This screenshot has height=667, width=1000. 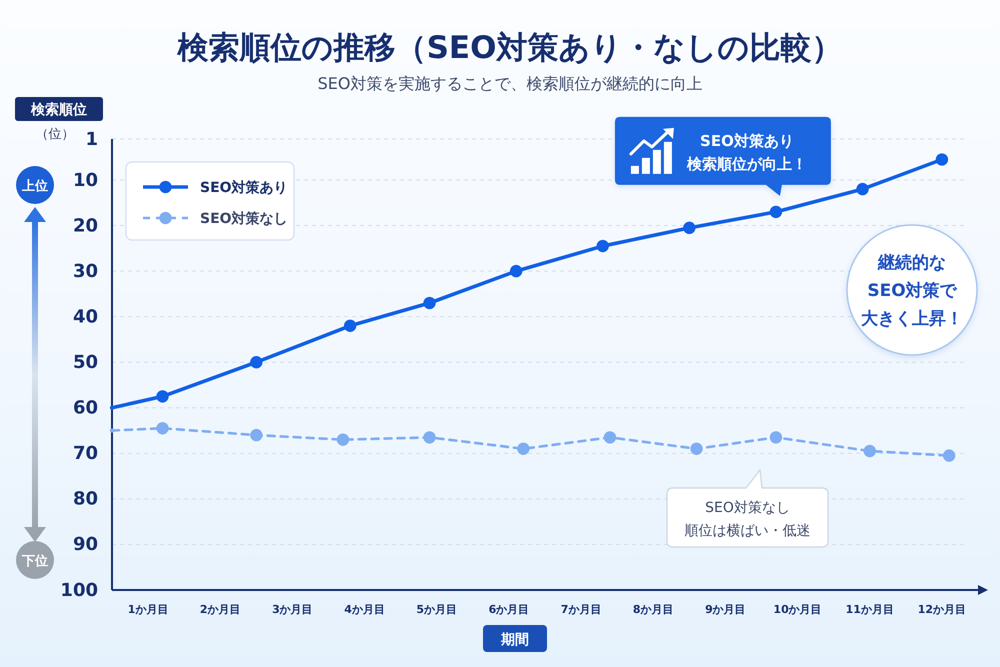 I want to click on text: 上位, so click(x=34, y=186).